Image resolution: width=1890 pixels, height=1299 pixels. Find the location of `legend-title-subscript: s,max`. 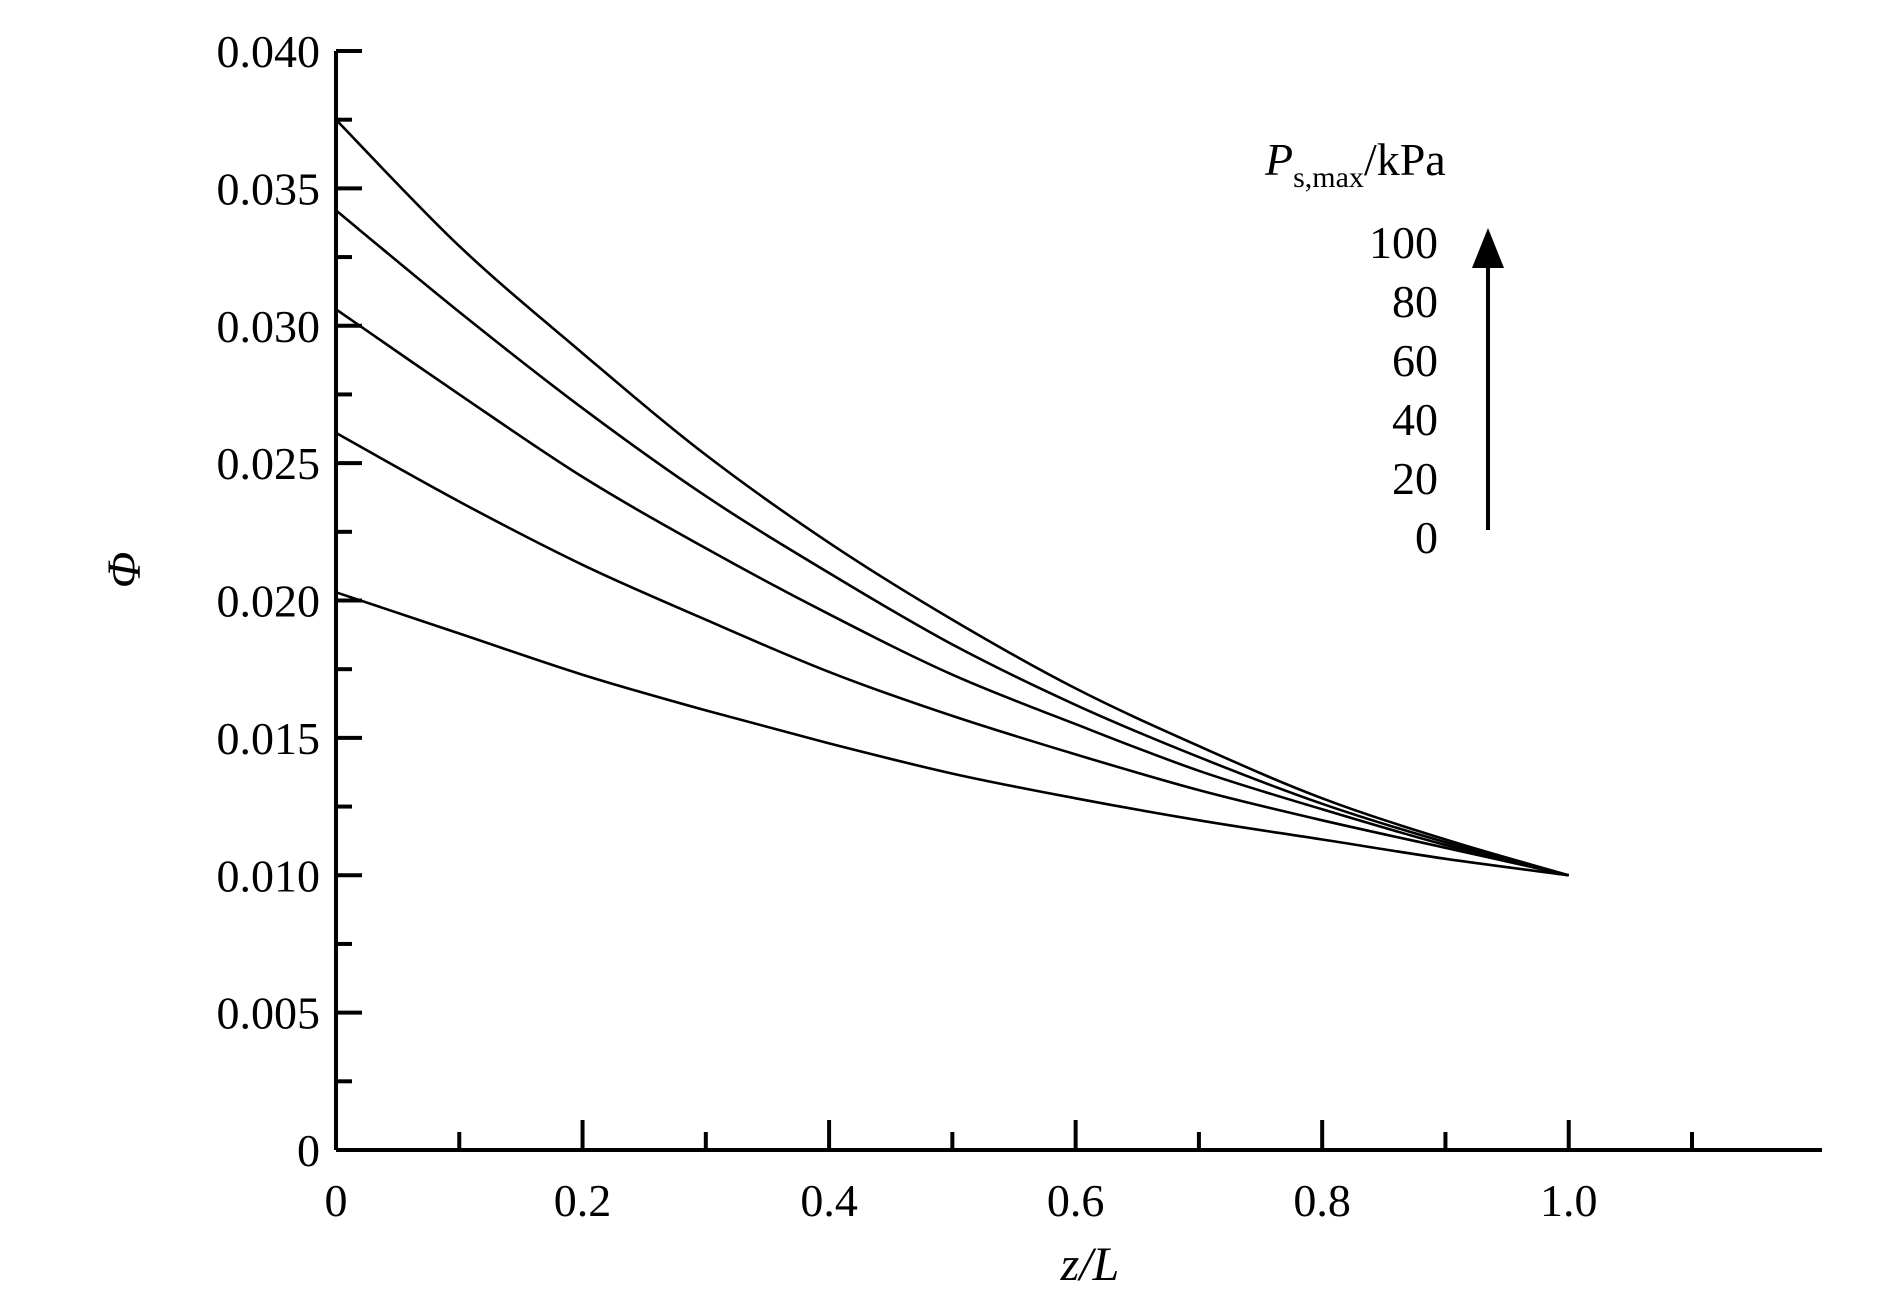

legend-title-subscript: s,max is located at coordinates (1328, 177).